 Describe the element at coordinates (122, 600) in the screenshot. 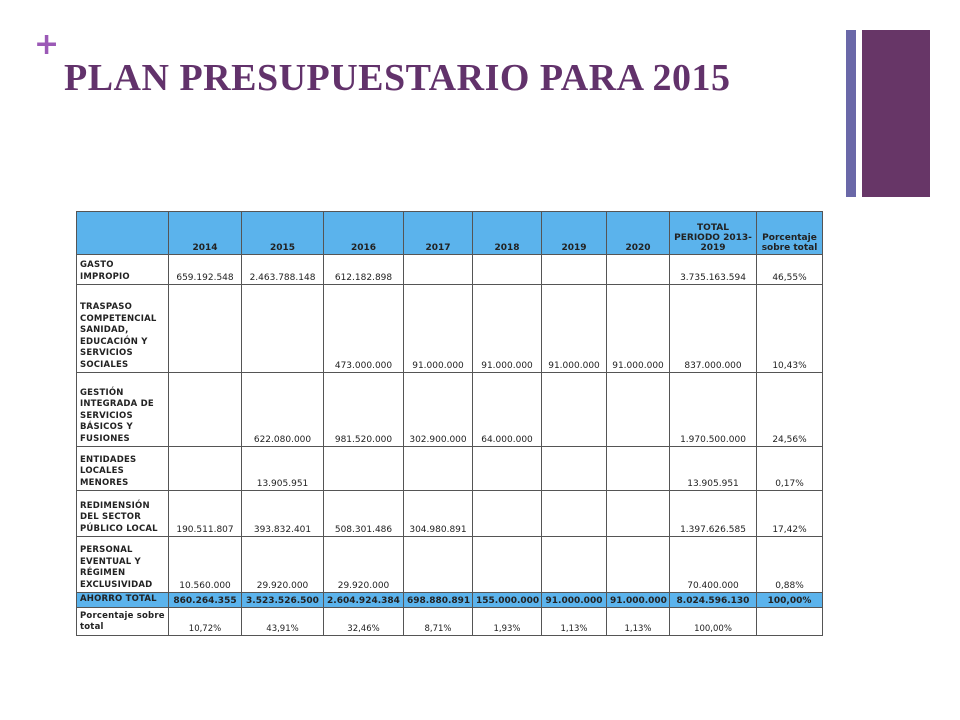

I see `row-label: AHORRO TOTAL` at that location.